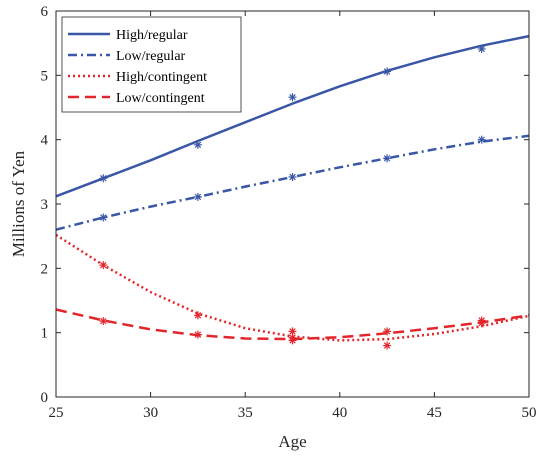 The width and height of the screenshot is (537, 457). What do you see at coordinates (56, 413) in the screenshot?
I see `x-tick-label: 25` at bounding box center [56, 413].